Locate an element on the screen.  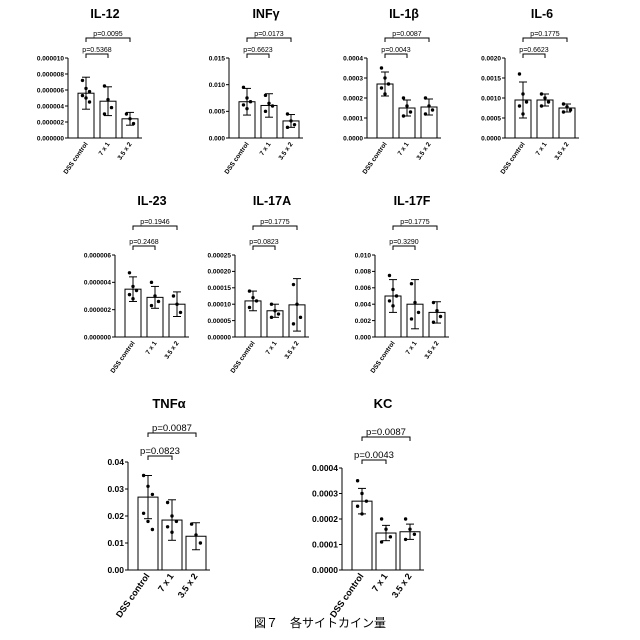
y-tick-label: 0.004 is located at coordinates (363, 304).